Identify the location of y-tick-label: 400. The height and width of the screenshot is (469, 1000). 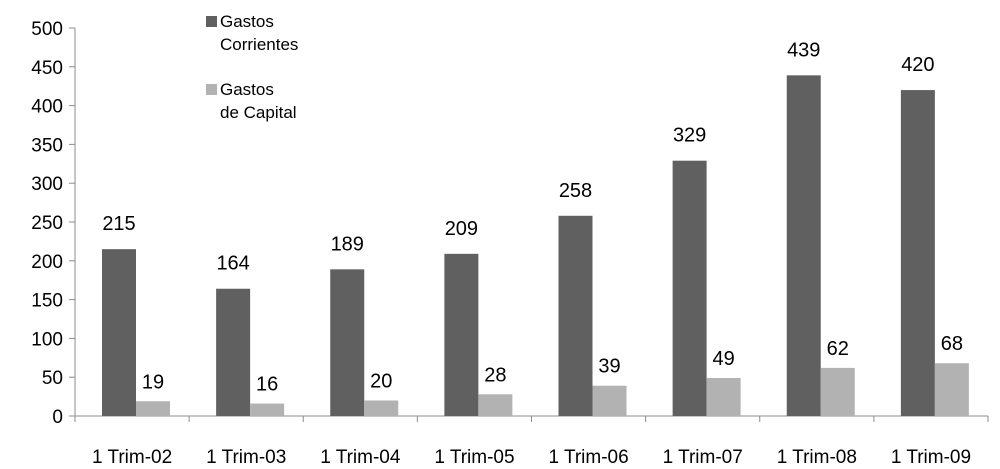
(47, 107).